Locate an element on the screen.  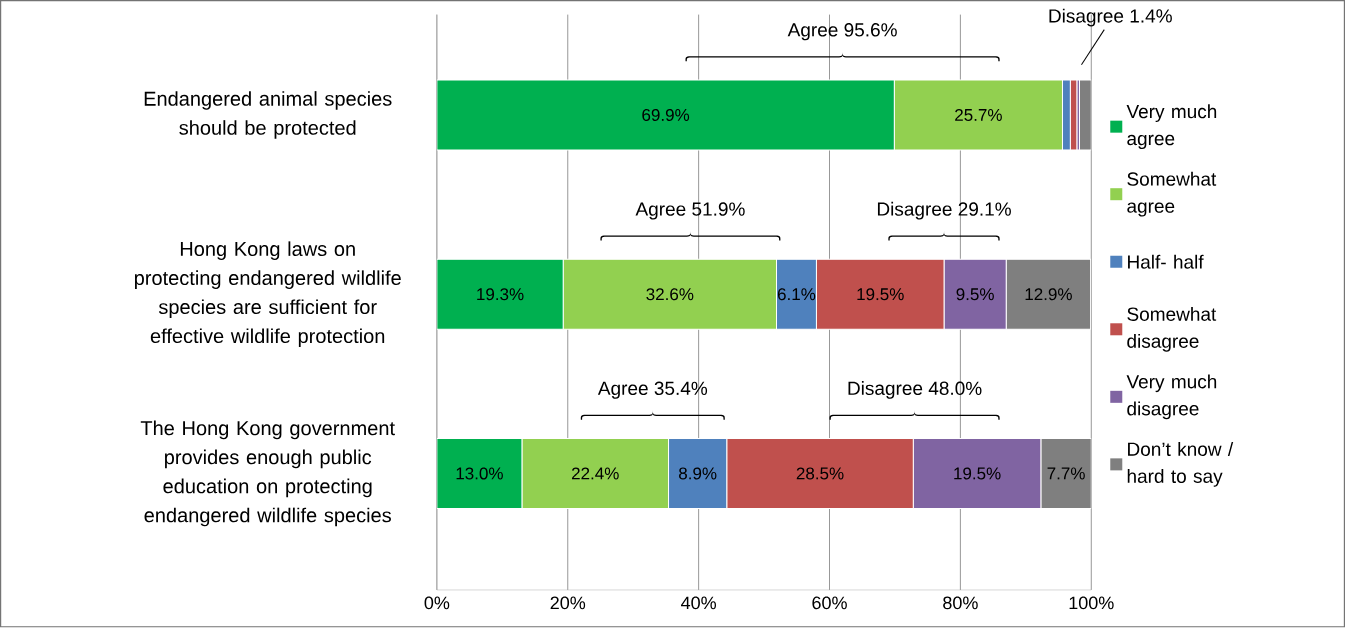
data-label: 19.3% is located at coordinates (500, 294).